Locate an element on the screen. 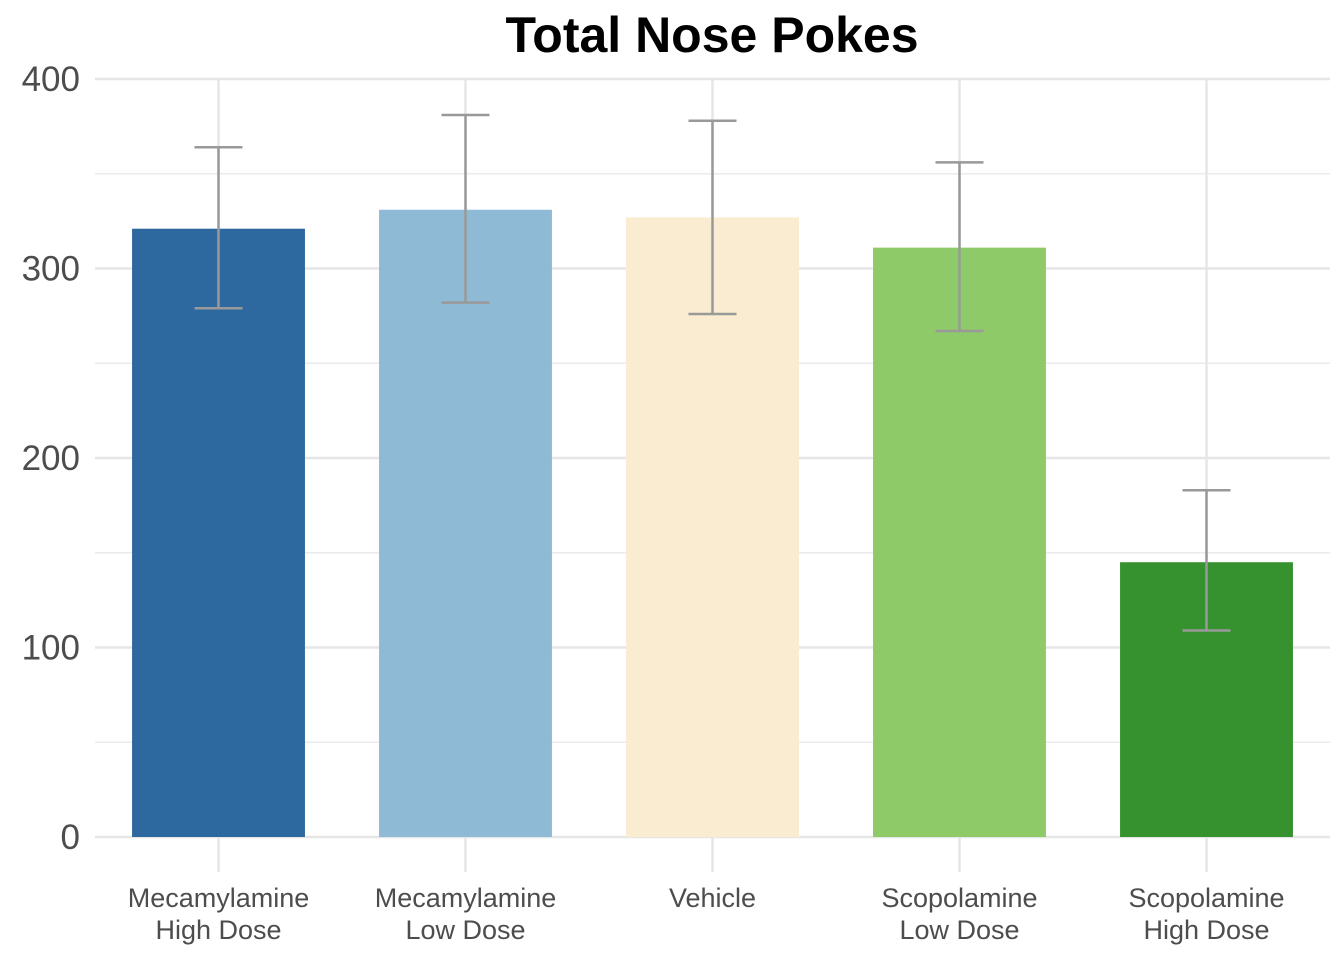  y-axis: 0 100 200 300 400 is located at coordinates (51, 458).